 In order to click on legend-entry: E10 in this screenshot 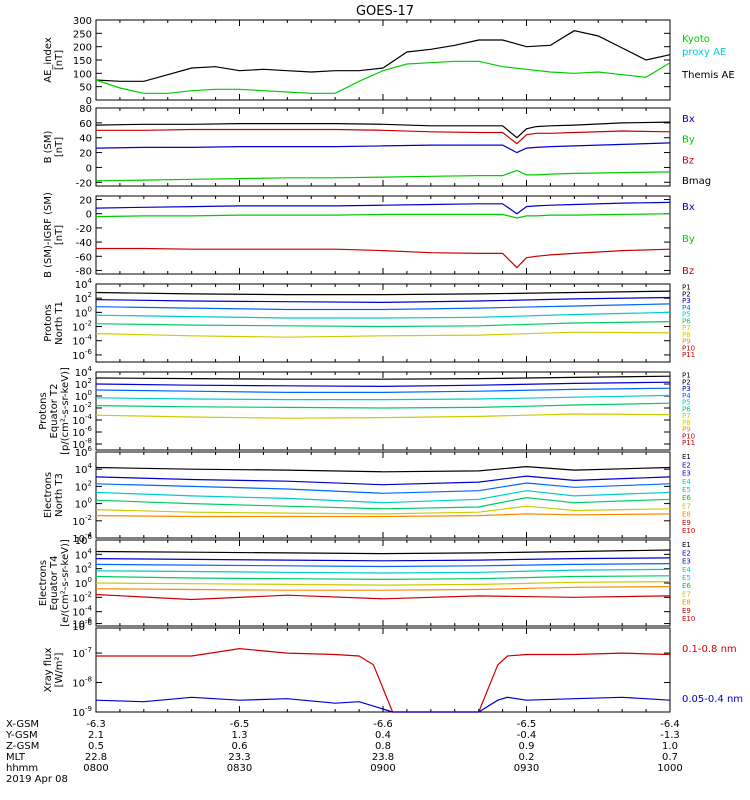, I will do `click(688, 531)`.